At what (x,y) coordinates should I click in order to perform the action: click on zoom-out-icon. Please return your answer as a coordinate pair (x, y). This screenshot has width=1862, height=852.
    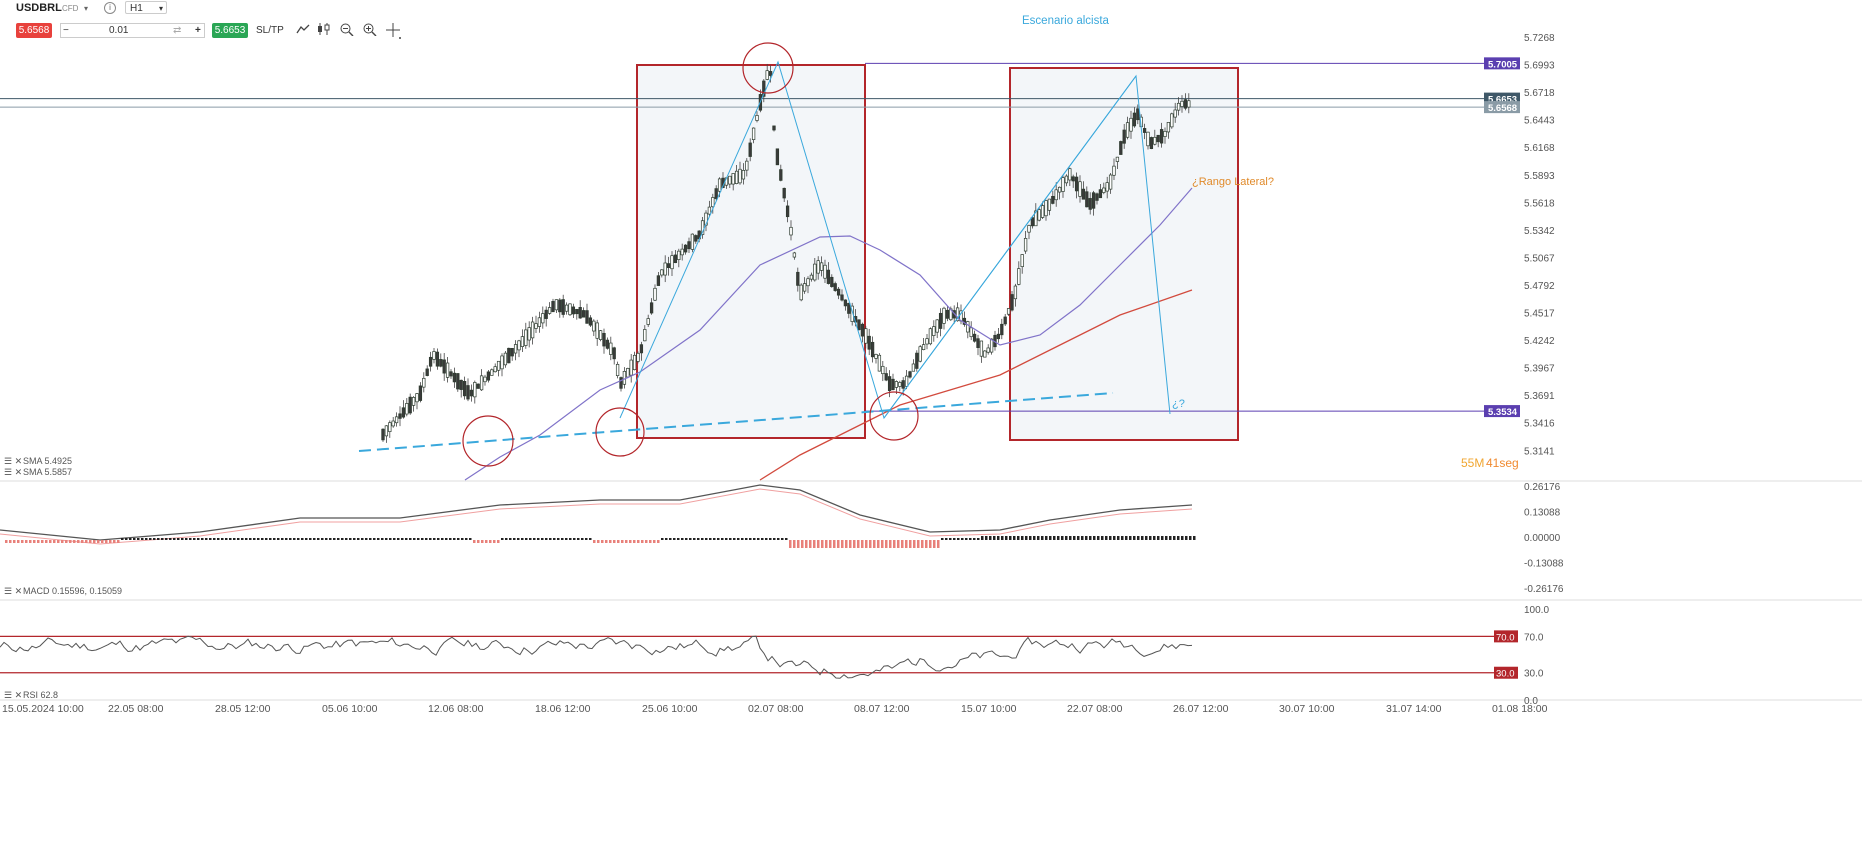
    Looking at the image, I should click on (347, 31).